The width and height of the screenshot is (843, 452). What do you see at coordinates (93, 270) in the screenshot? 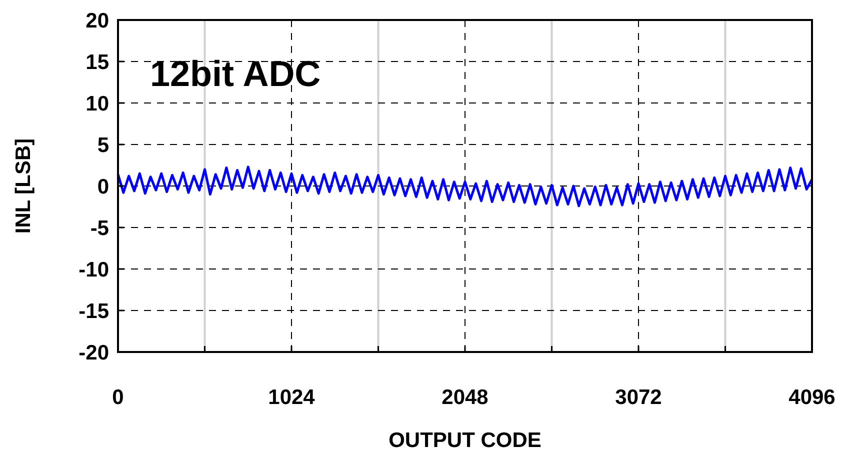
I see `y-tick-label: -10` at bounding box center [93, 270].